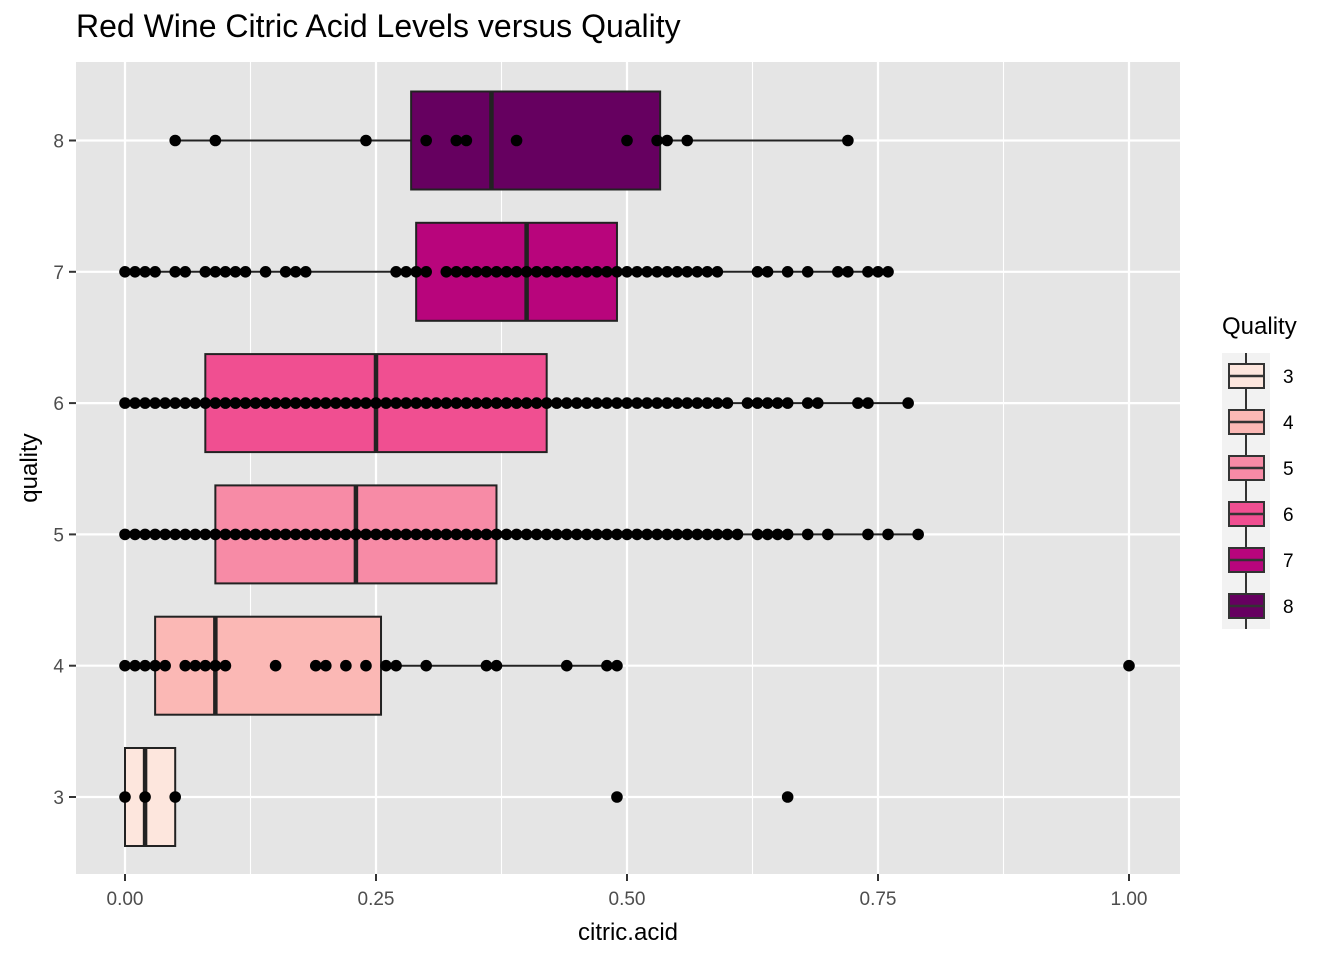 The width and height of the screenshot is (1344, 960). I want to click on legend-label-6: 6, so click(1288, 515).